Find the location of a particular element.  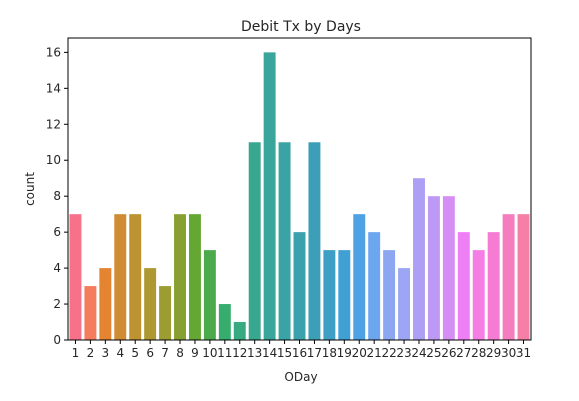

x-tick-label: 4 is located at coordinates (120, 353).